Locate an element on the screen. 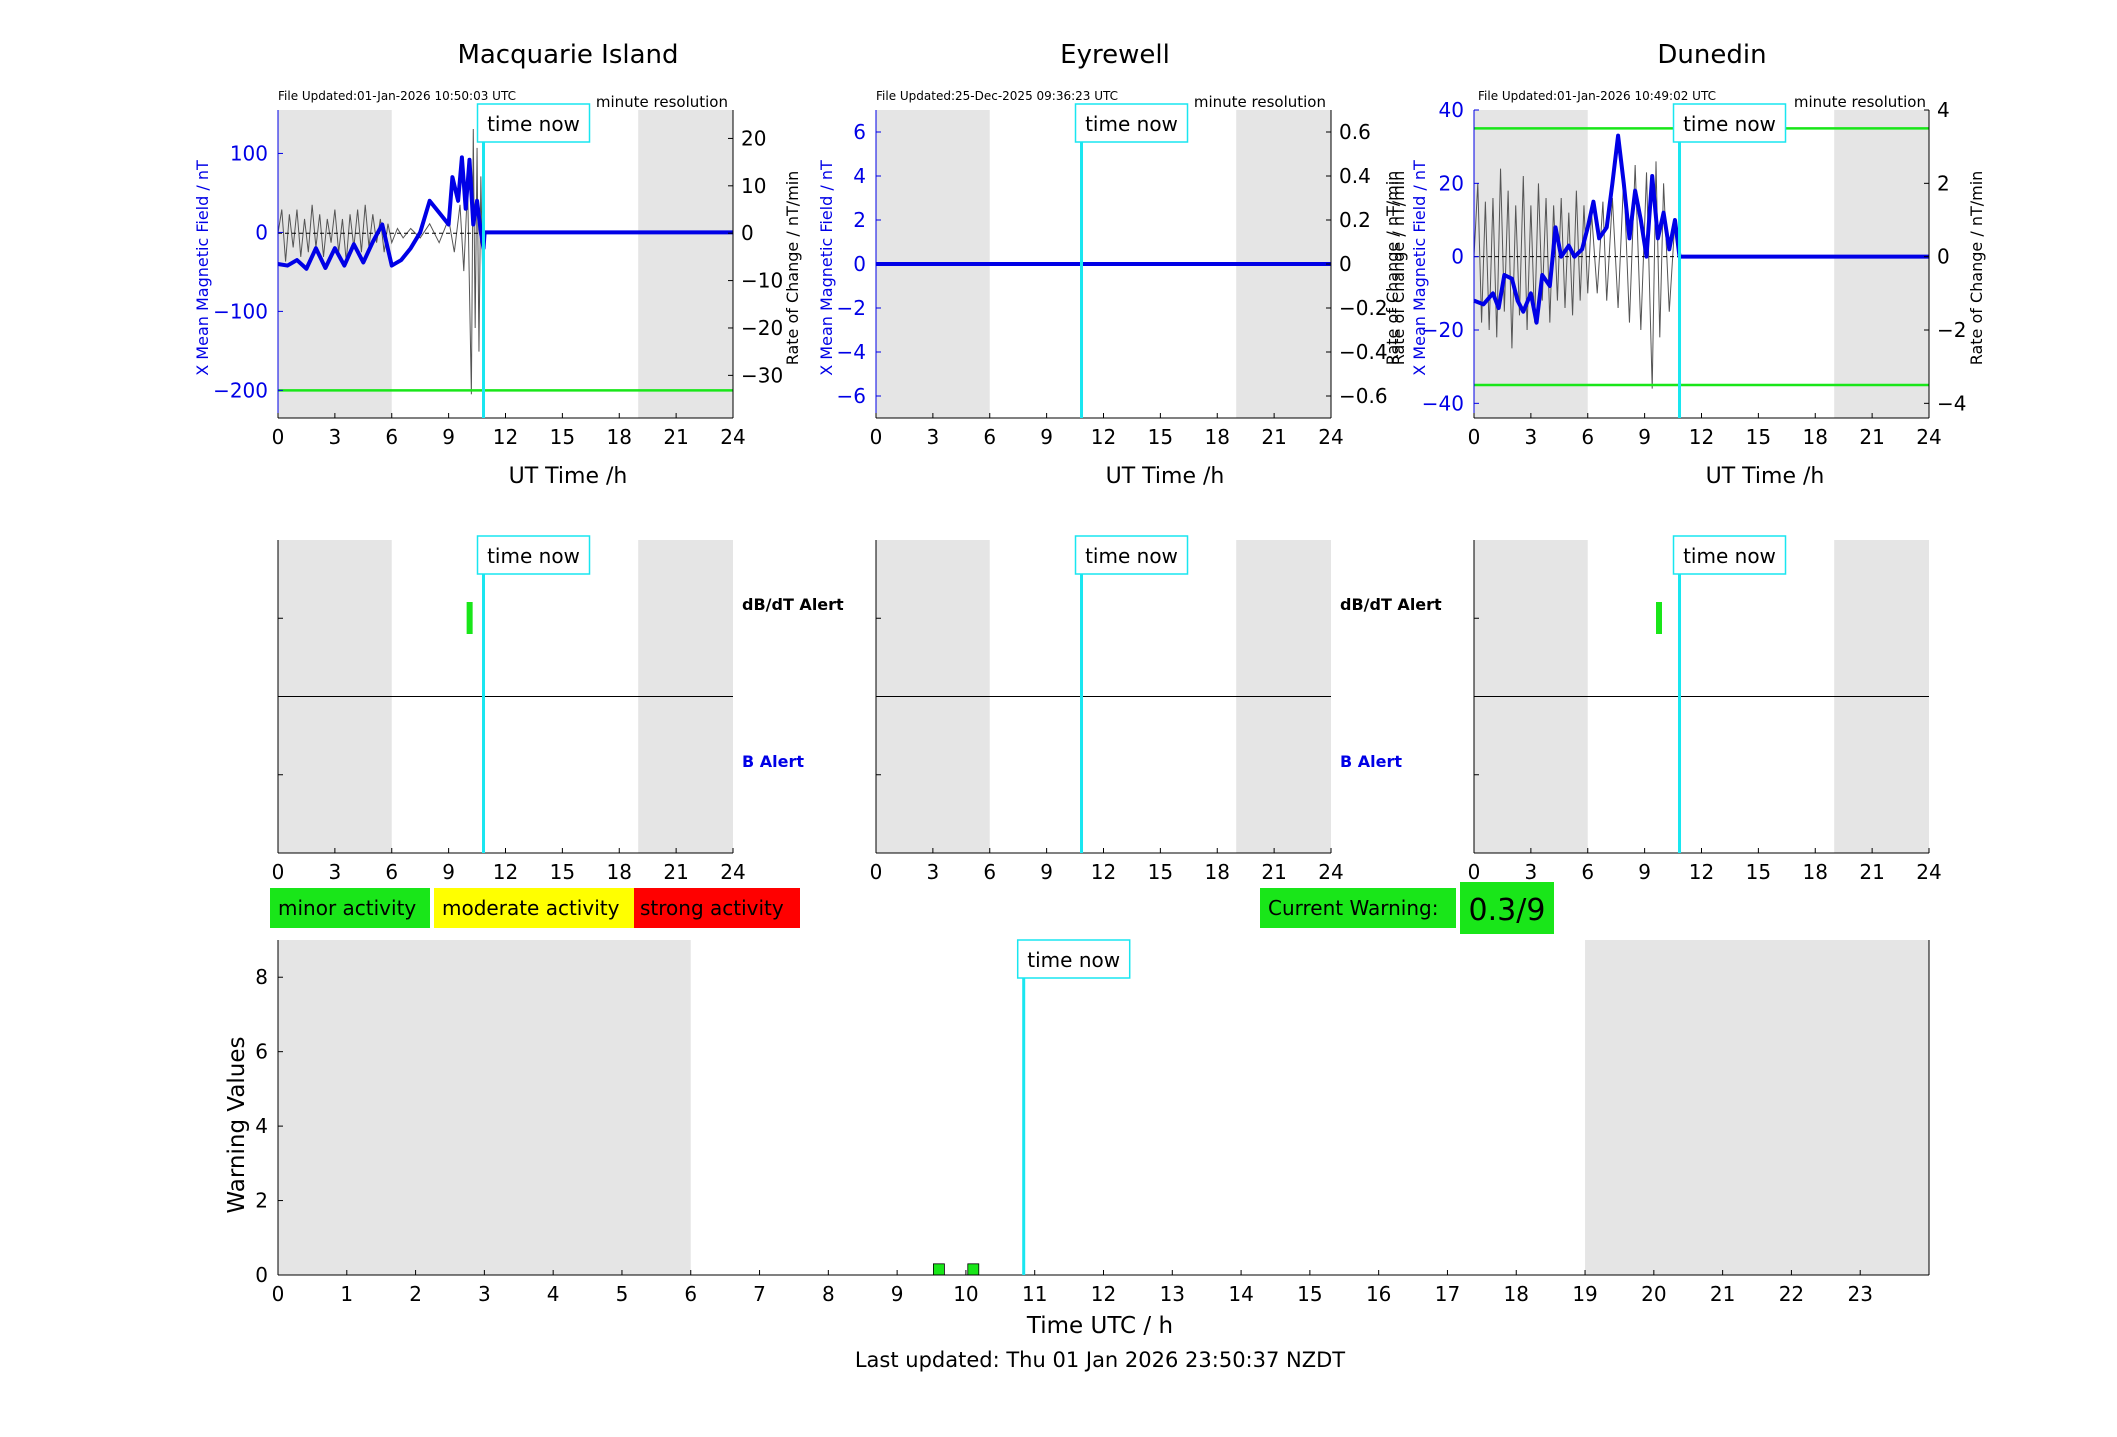 The image size is (2117, 1437). y-tick-label-left: 2 is located at coordinates (859, 220).